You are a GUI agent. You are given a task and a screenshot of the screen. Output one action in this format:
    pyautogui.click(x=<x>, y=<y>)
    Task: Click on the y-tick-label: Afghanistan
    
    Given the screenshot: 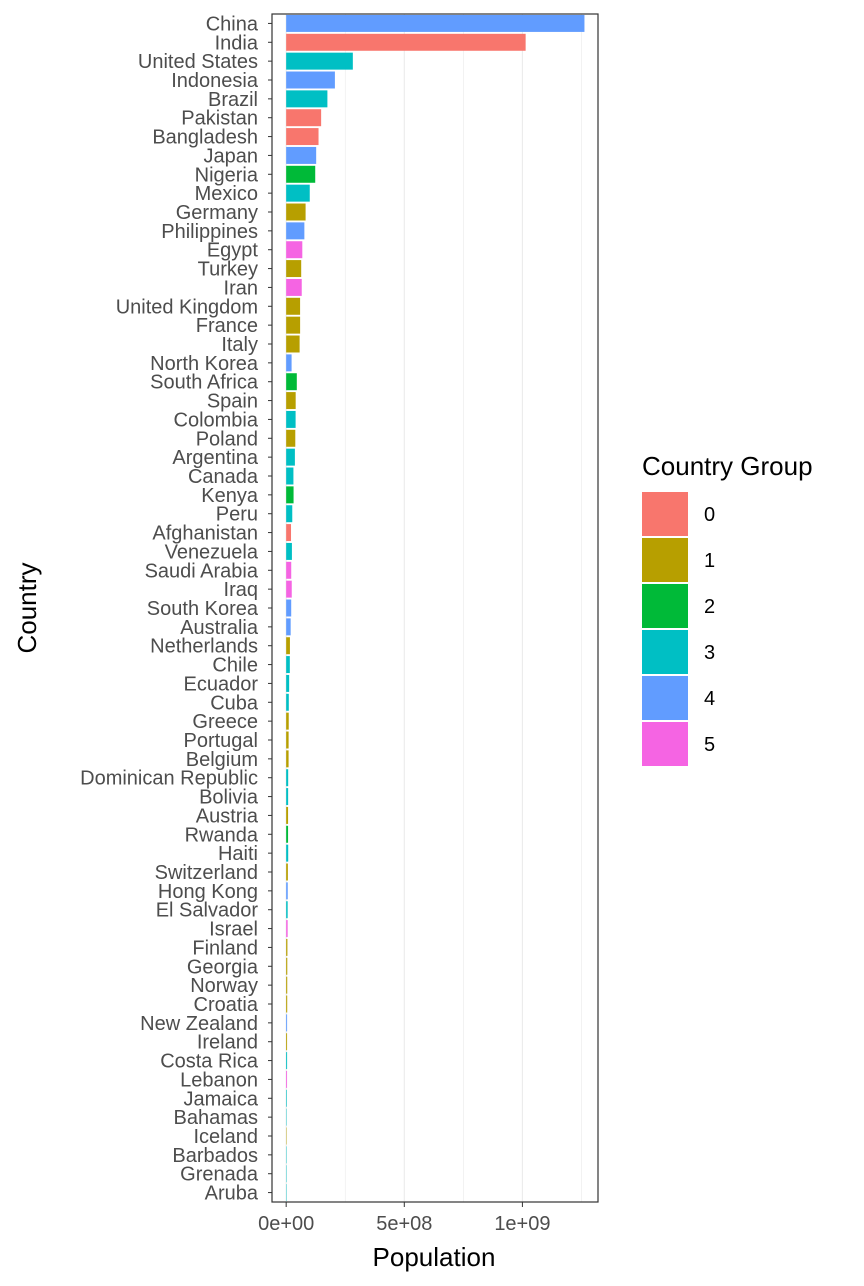 What is the action you would take?
    pyautogui.click(x=205, y=534)
    